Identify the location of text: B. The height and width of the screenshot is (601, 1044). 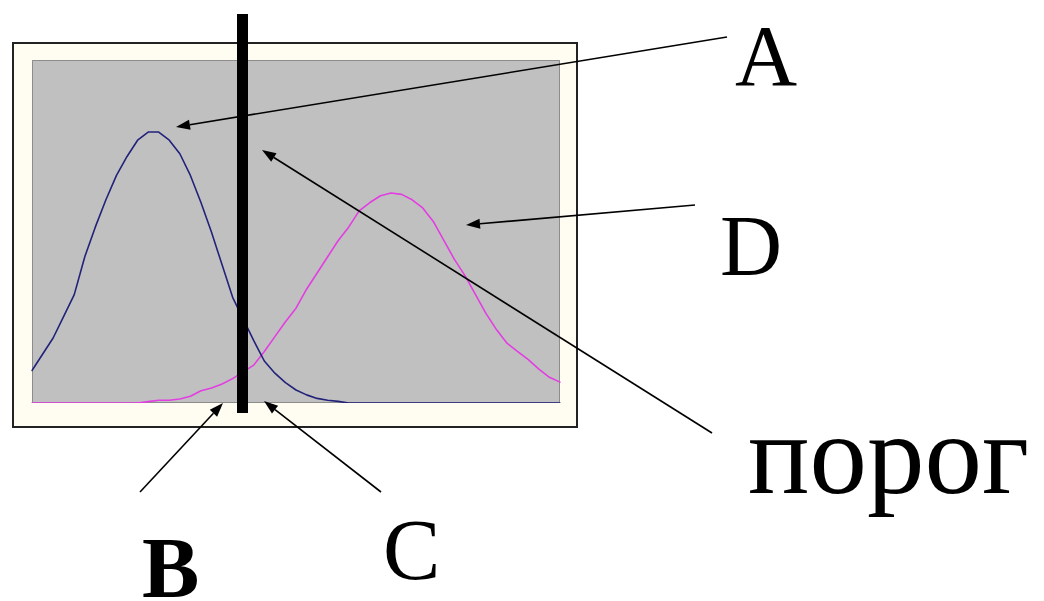
(171, 560).